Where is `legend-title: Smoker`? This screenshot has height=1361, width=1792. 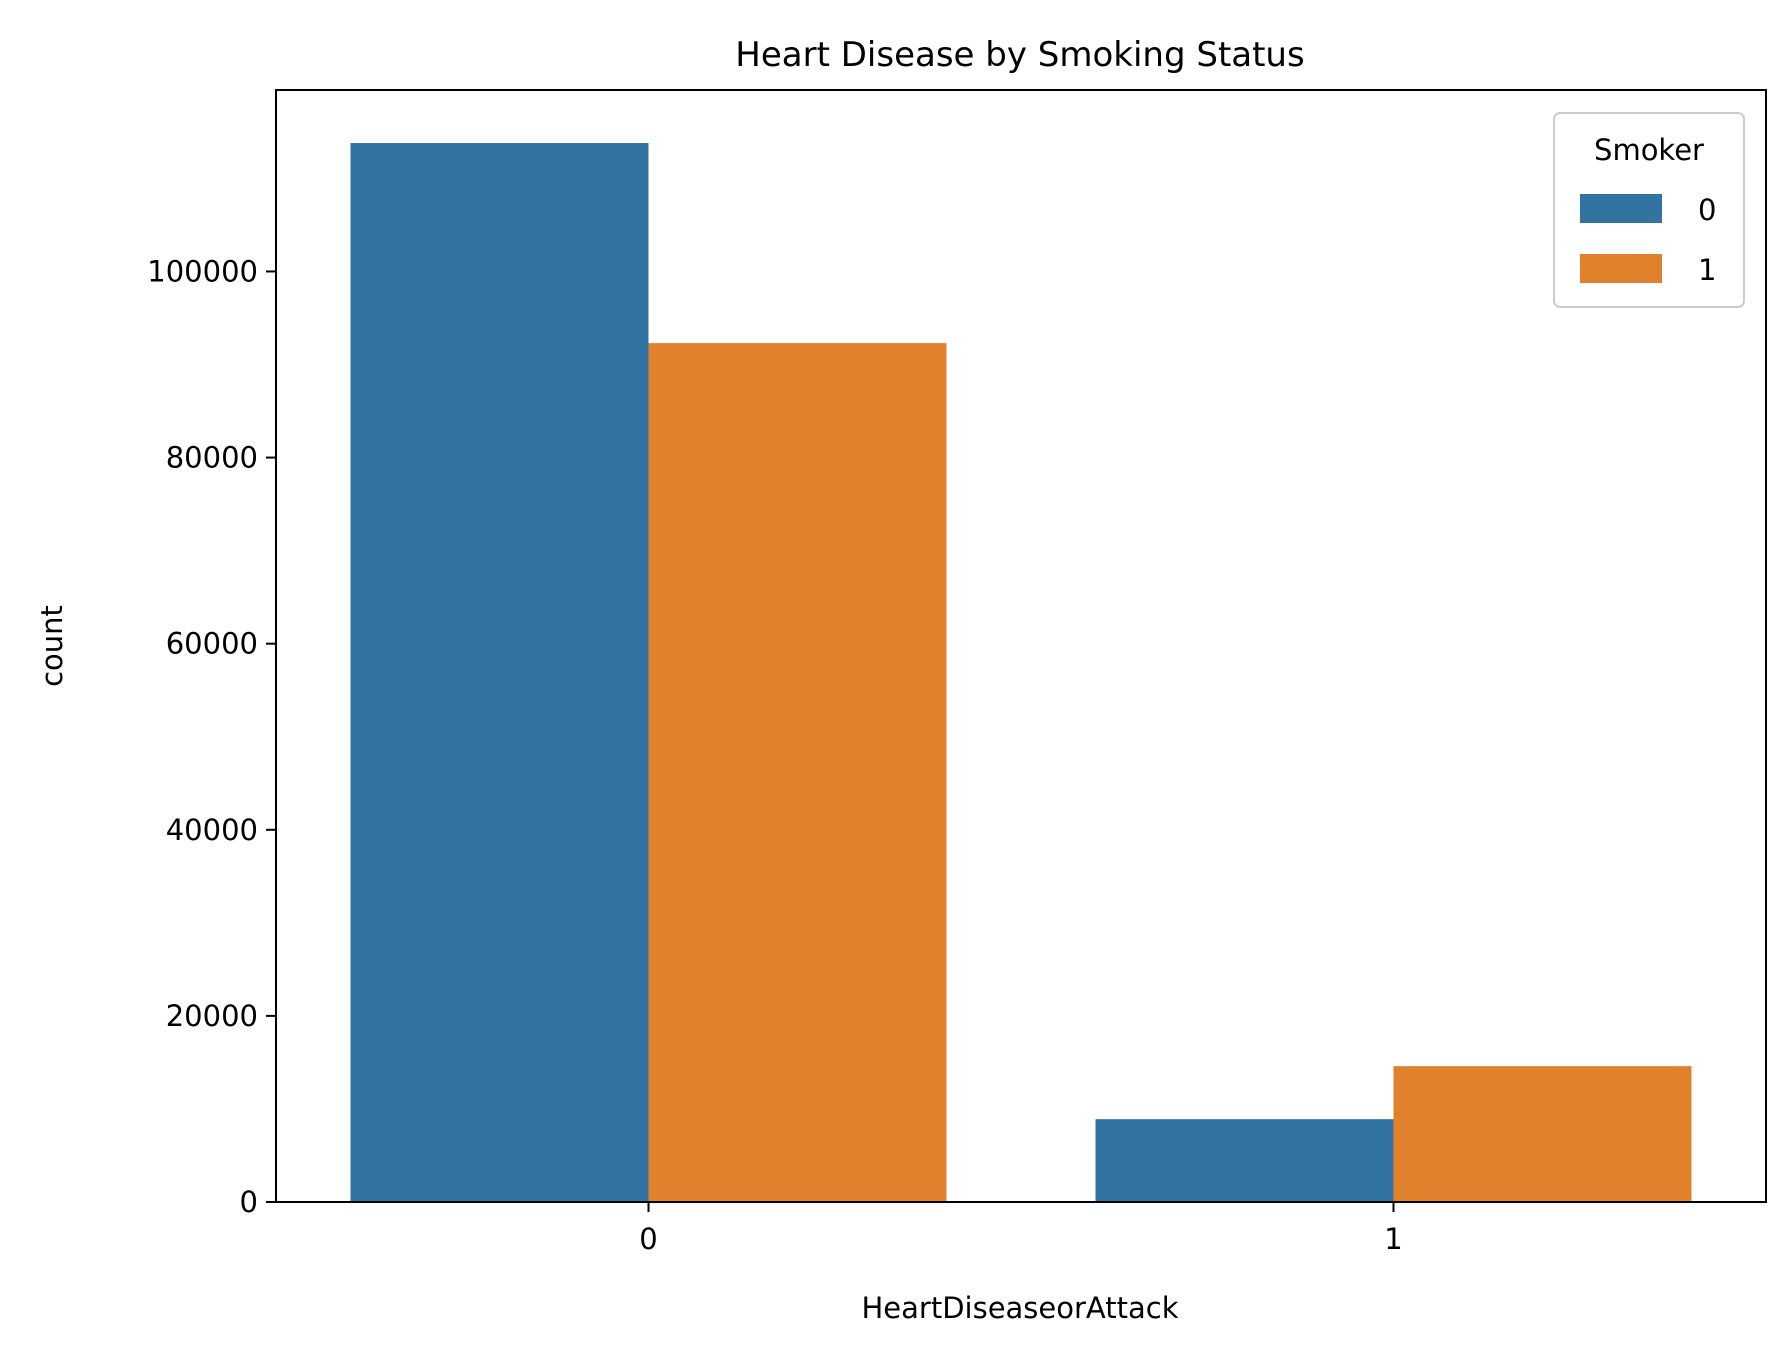 legend-title: Smoker is located at coordinates (1649, 150).